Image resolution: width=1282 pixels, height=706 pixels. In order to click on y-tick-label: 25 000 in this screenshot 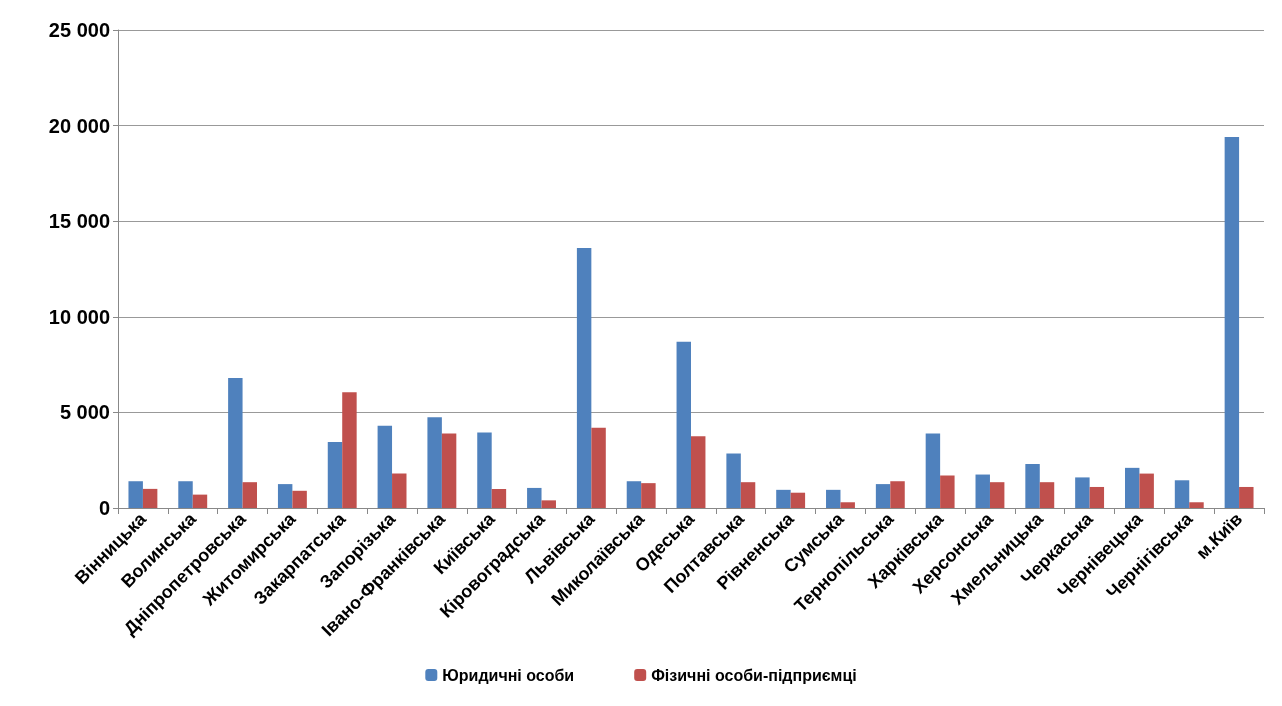, I will do `click(79, 30)`.